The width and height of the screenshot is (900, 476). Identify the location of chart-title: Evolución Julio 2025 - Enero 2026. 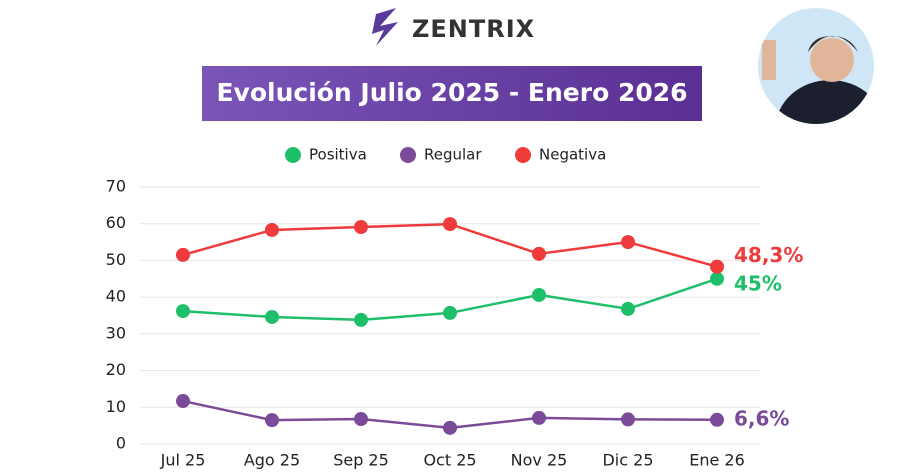
(451, 92).